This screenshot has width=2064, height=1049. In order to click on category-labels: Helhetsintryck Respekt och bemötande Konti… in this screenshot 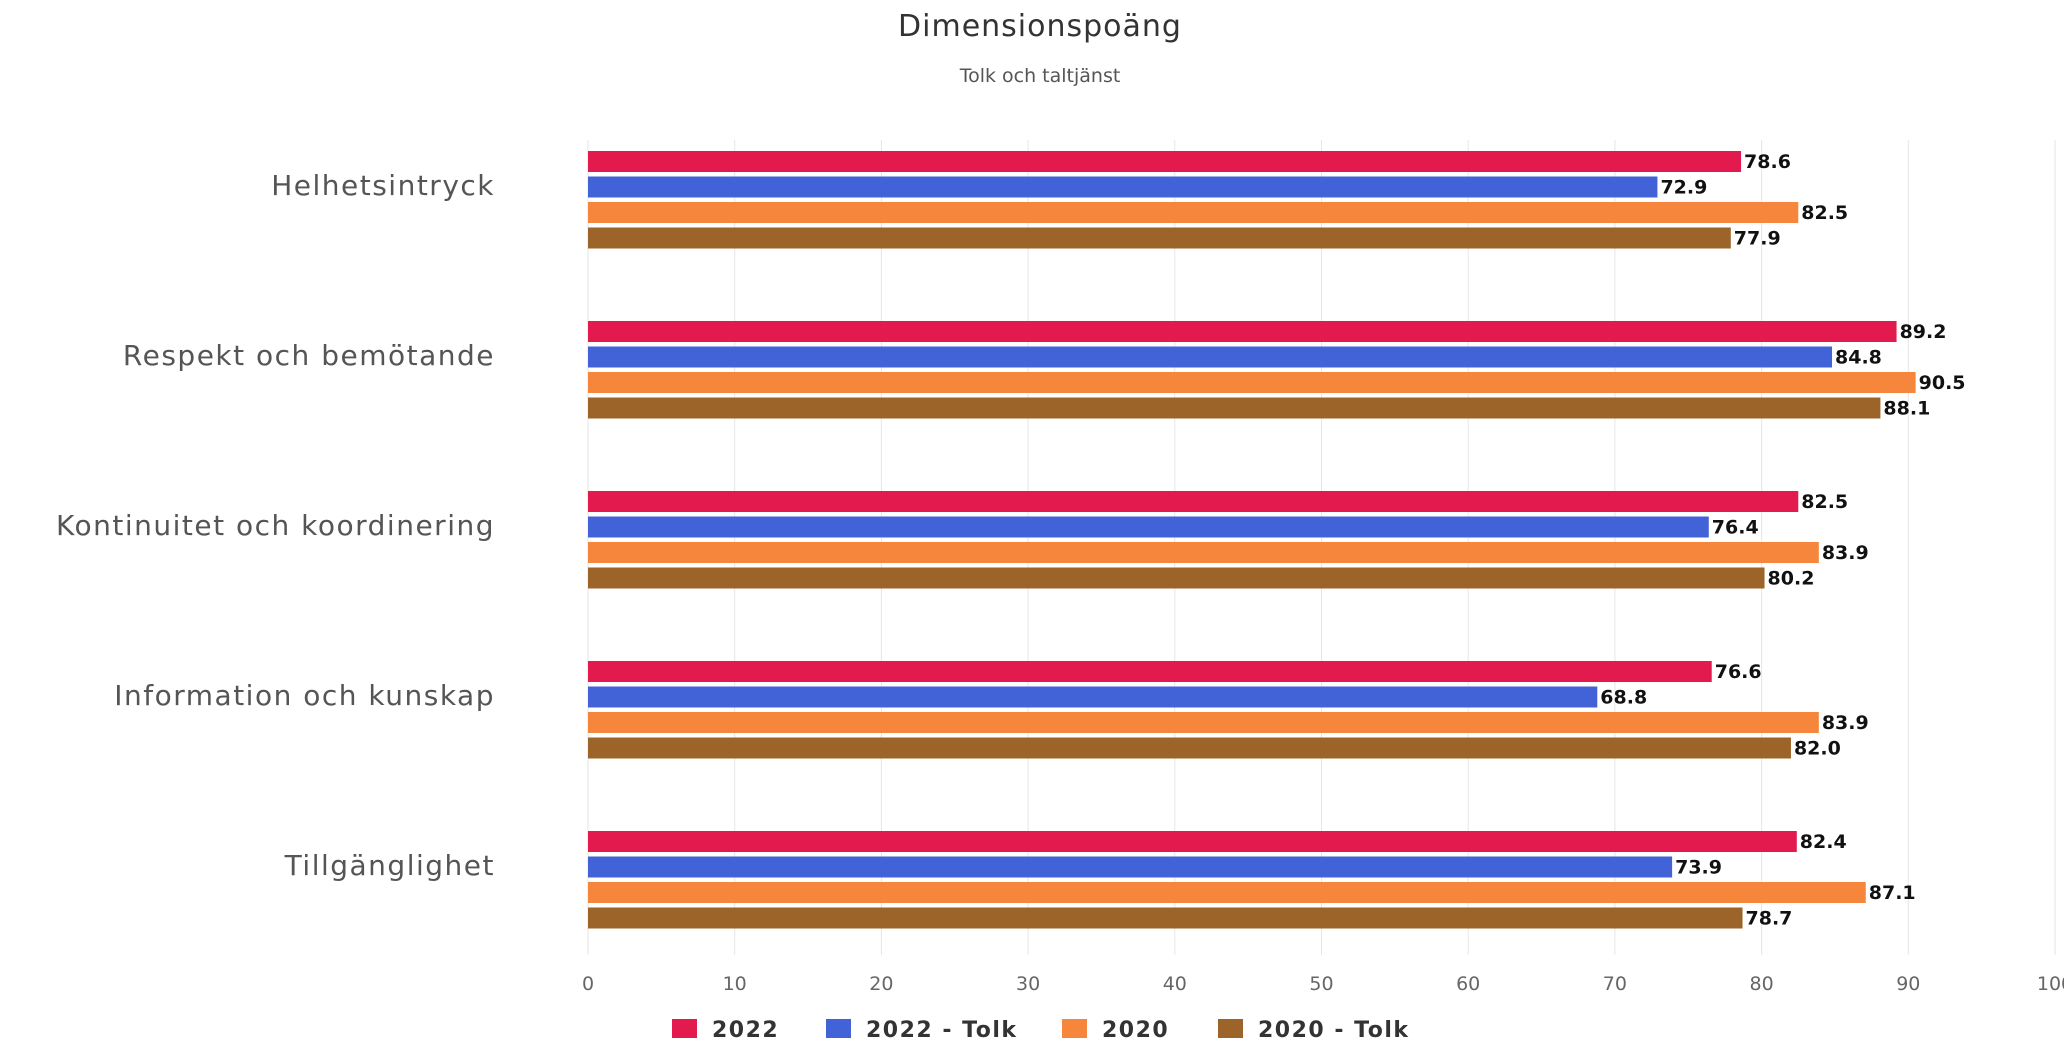, I will do `click(275, 525)`.